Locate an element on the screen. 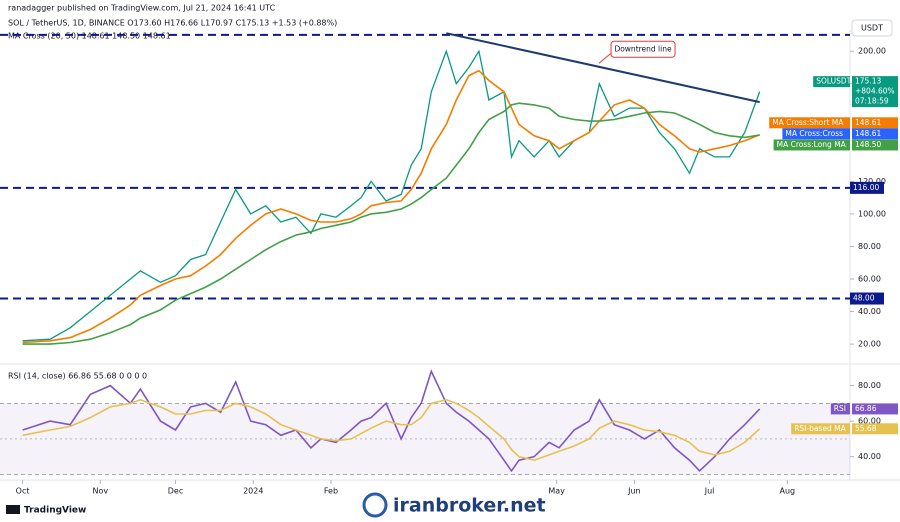  x-tick-label: 2024 is located at coordinates (253, 491).